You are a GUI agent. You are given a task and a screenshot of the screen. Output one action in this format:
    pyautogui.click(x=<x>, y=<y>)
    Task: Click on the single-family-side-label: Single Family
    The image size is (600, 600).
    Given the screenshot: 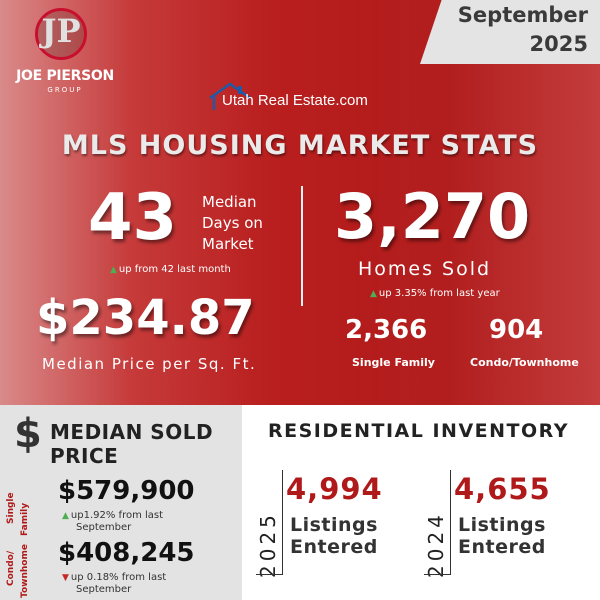 What is the action you would take?
    pyautogui.click(x=23, y=510)
    